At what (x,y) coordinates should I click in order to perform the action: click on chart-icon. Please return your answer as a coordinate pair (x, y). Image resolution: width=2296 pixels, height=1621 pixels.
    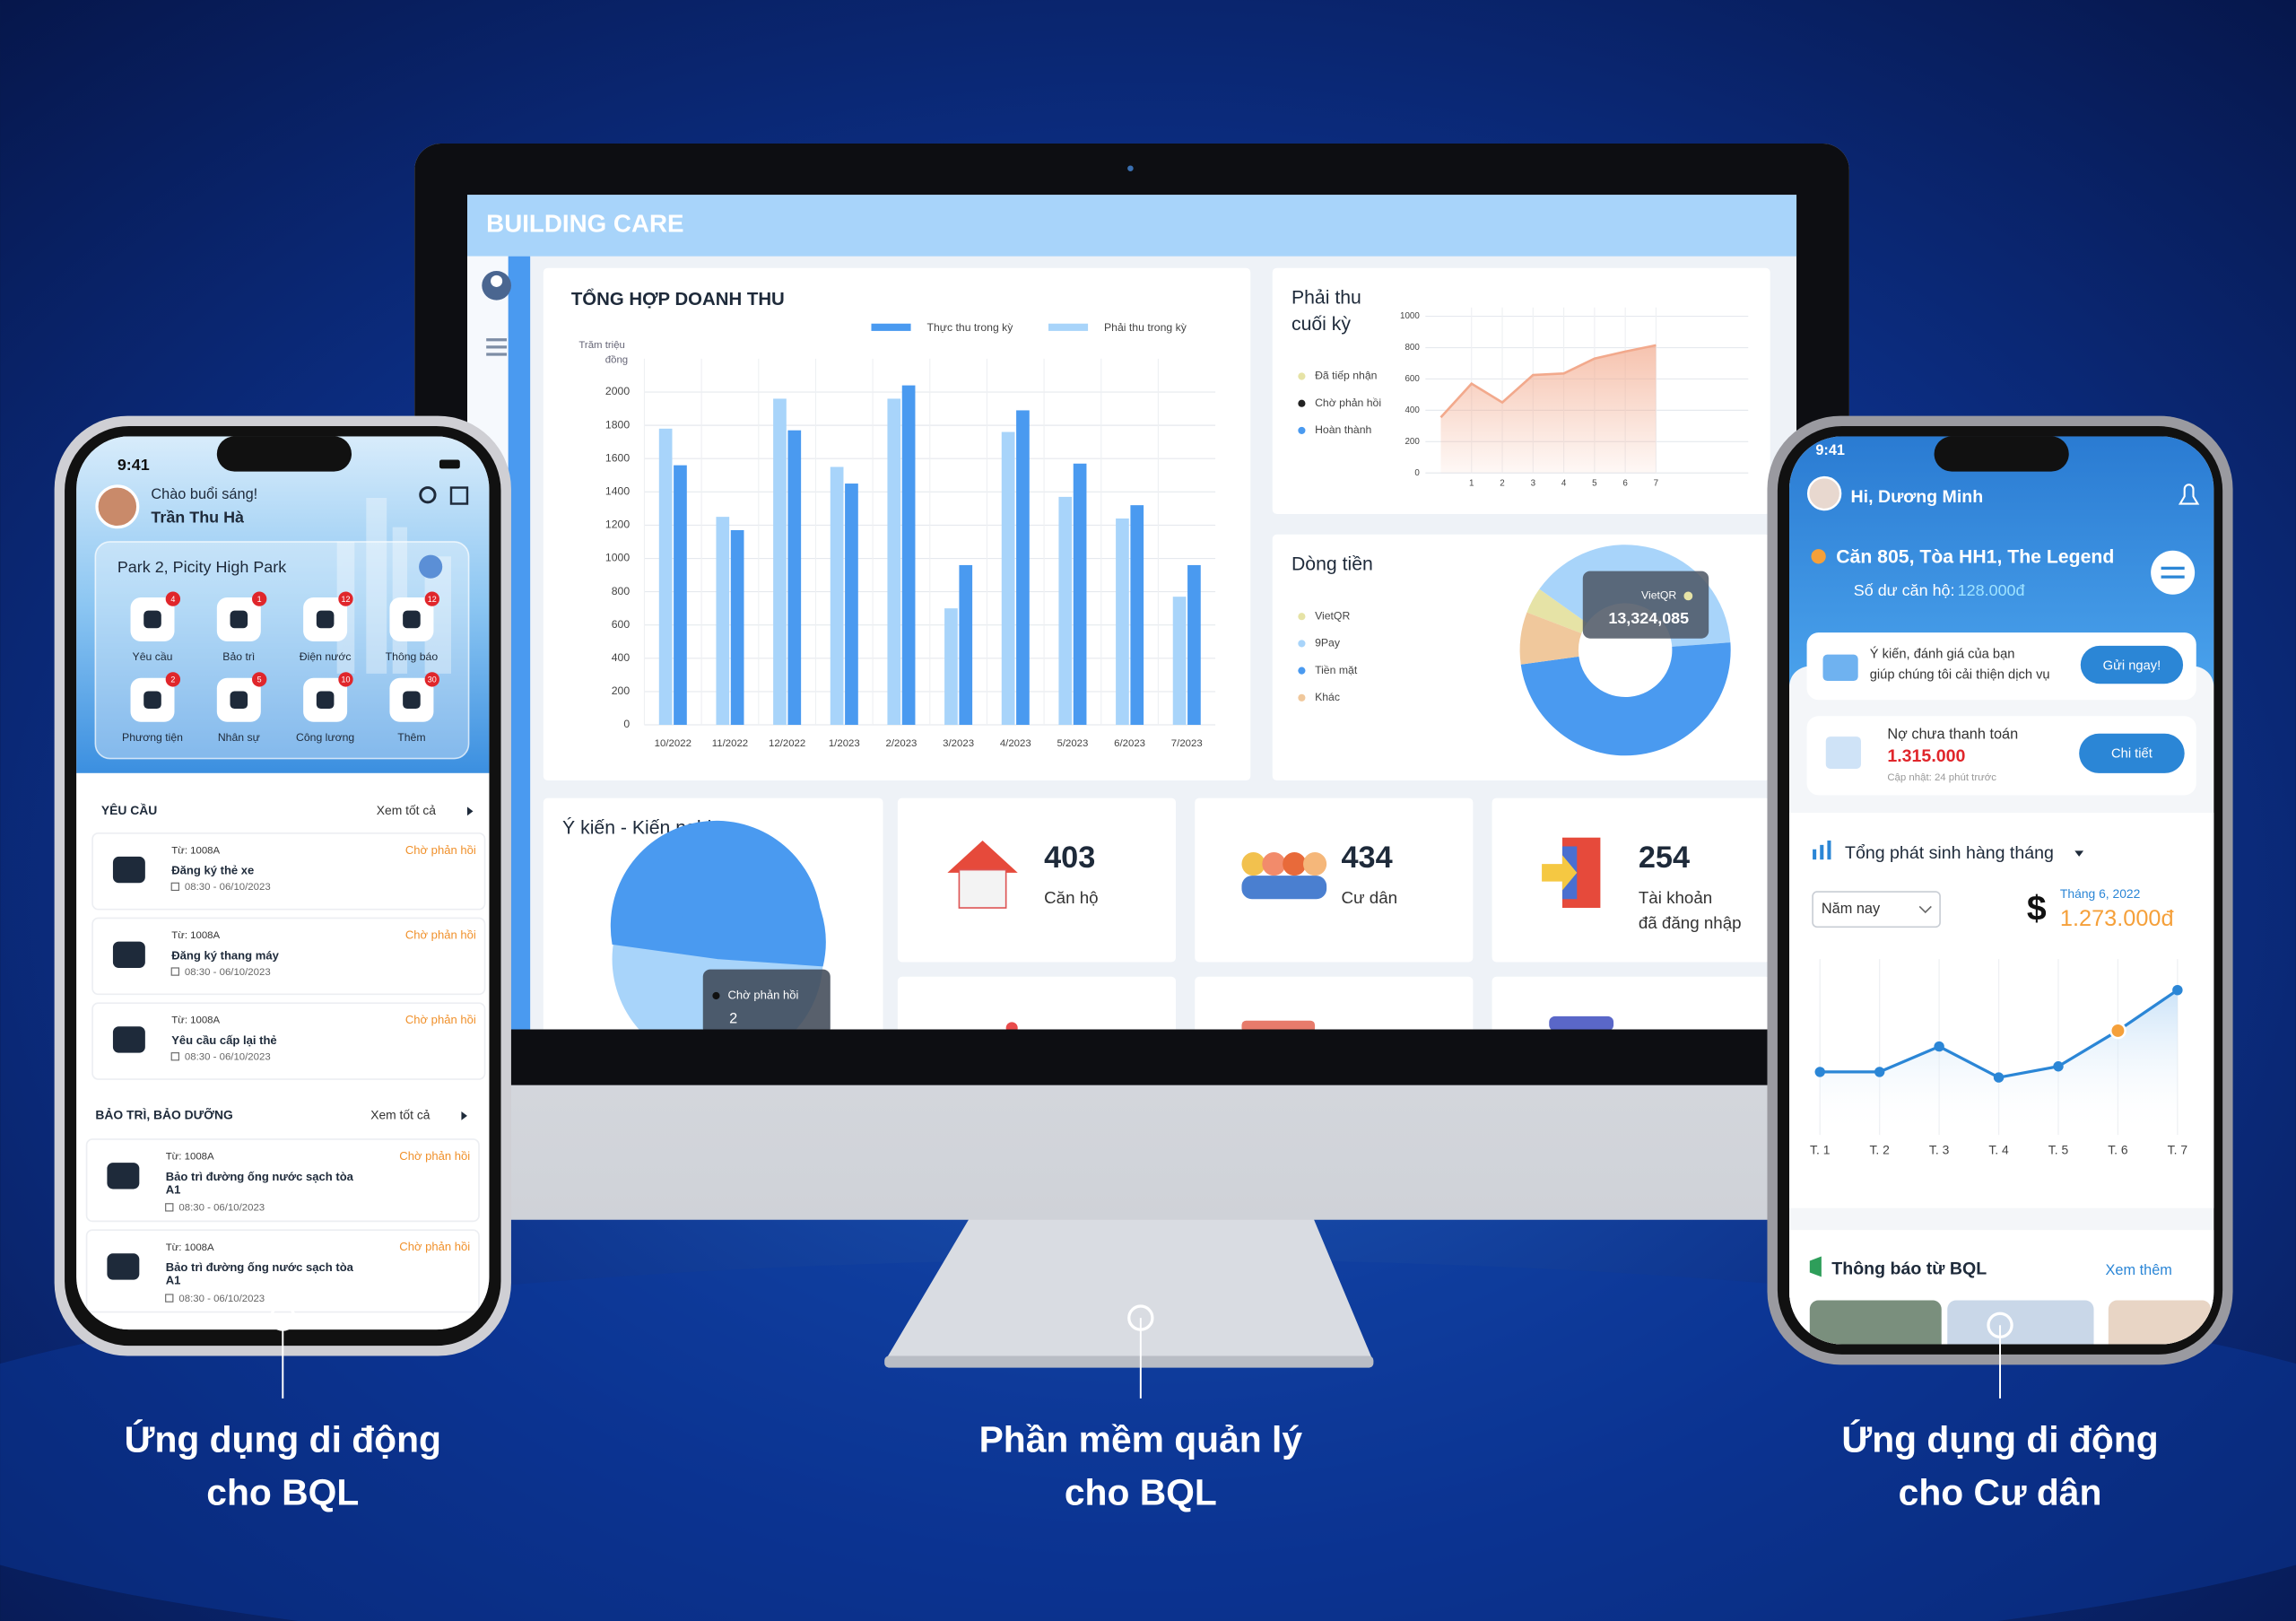
    Looking at the image, I should click on (1822, 850).